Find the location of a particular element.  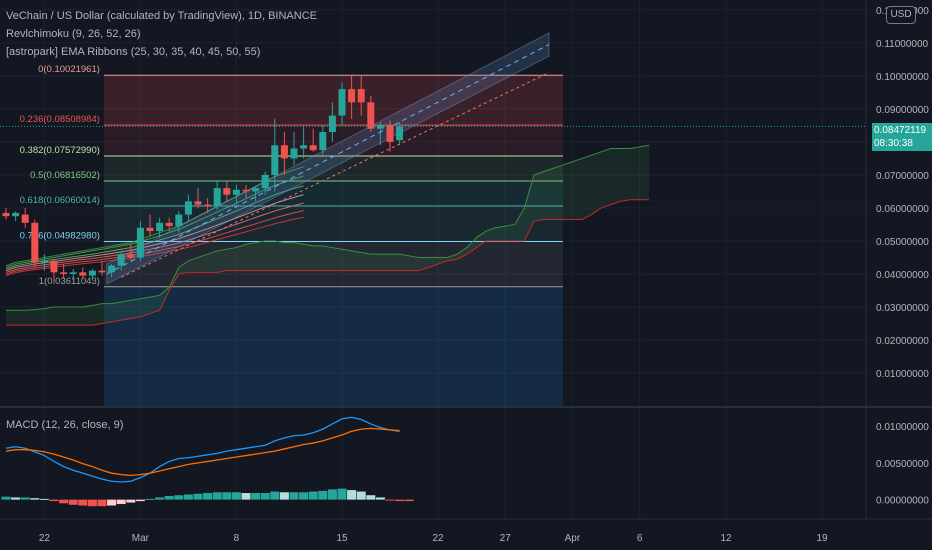

fib-extension-zone is located at coordinates (333, 346).